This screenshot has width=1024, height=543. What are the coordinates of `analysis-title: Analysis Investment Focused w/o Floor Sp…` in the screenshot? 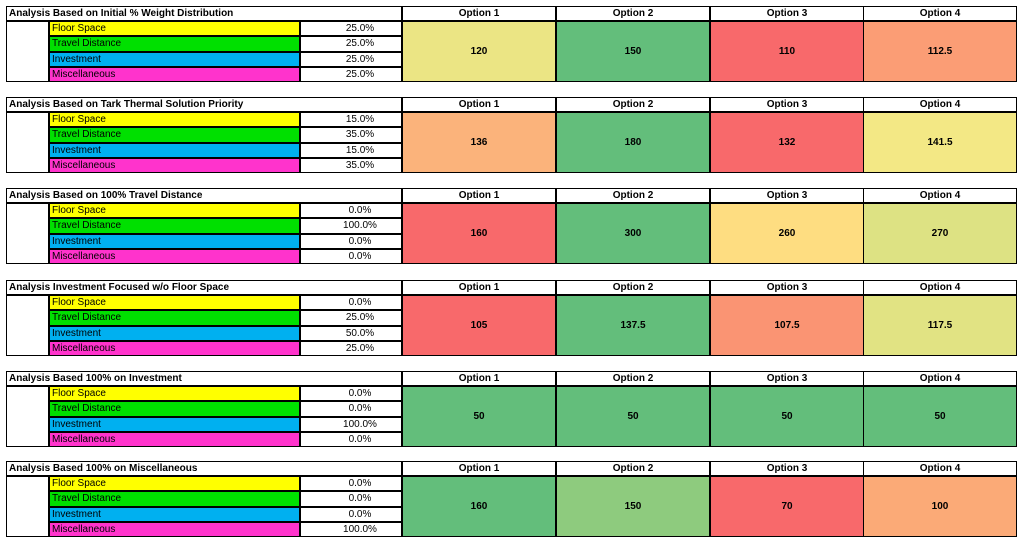 It's located at (204, 287).